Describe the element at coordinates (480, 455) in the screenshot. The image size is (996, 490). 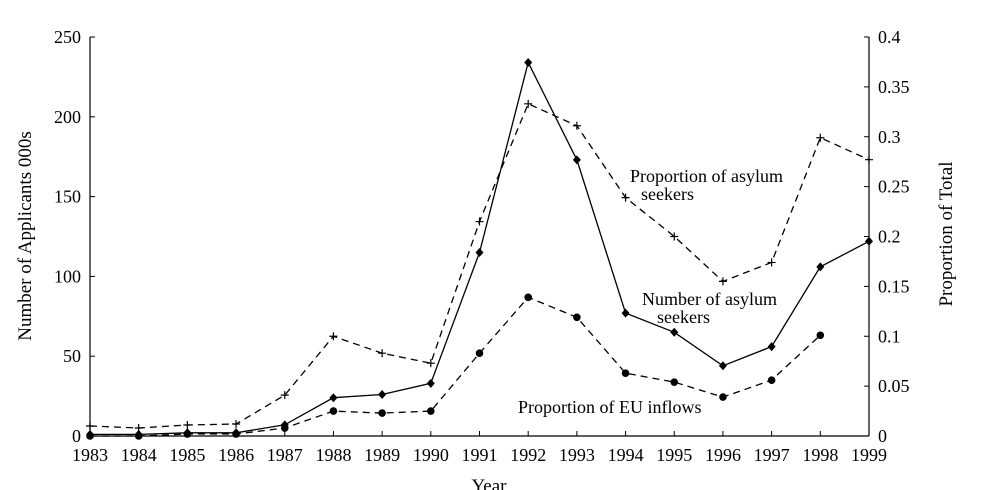
I see `x-tick-label: 1991` at that location.